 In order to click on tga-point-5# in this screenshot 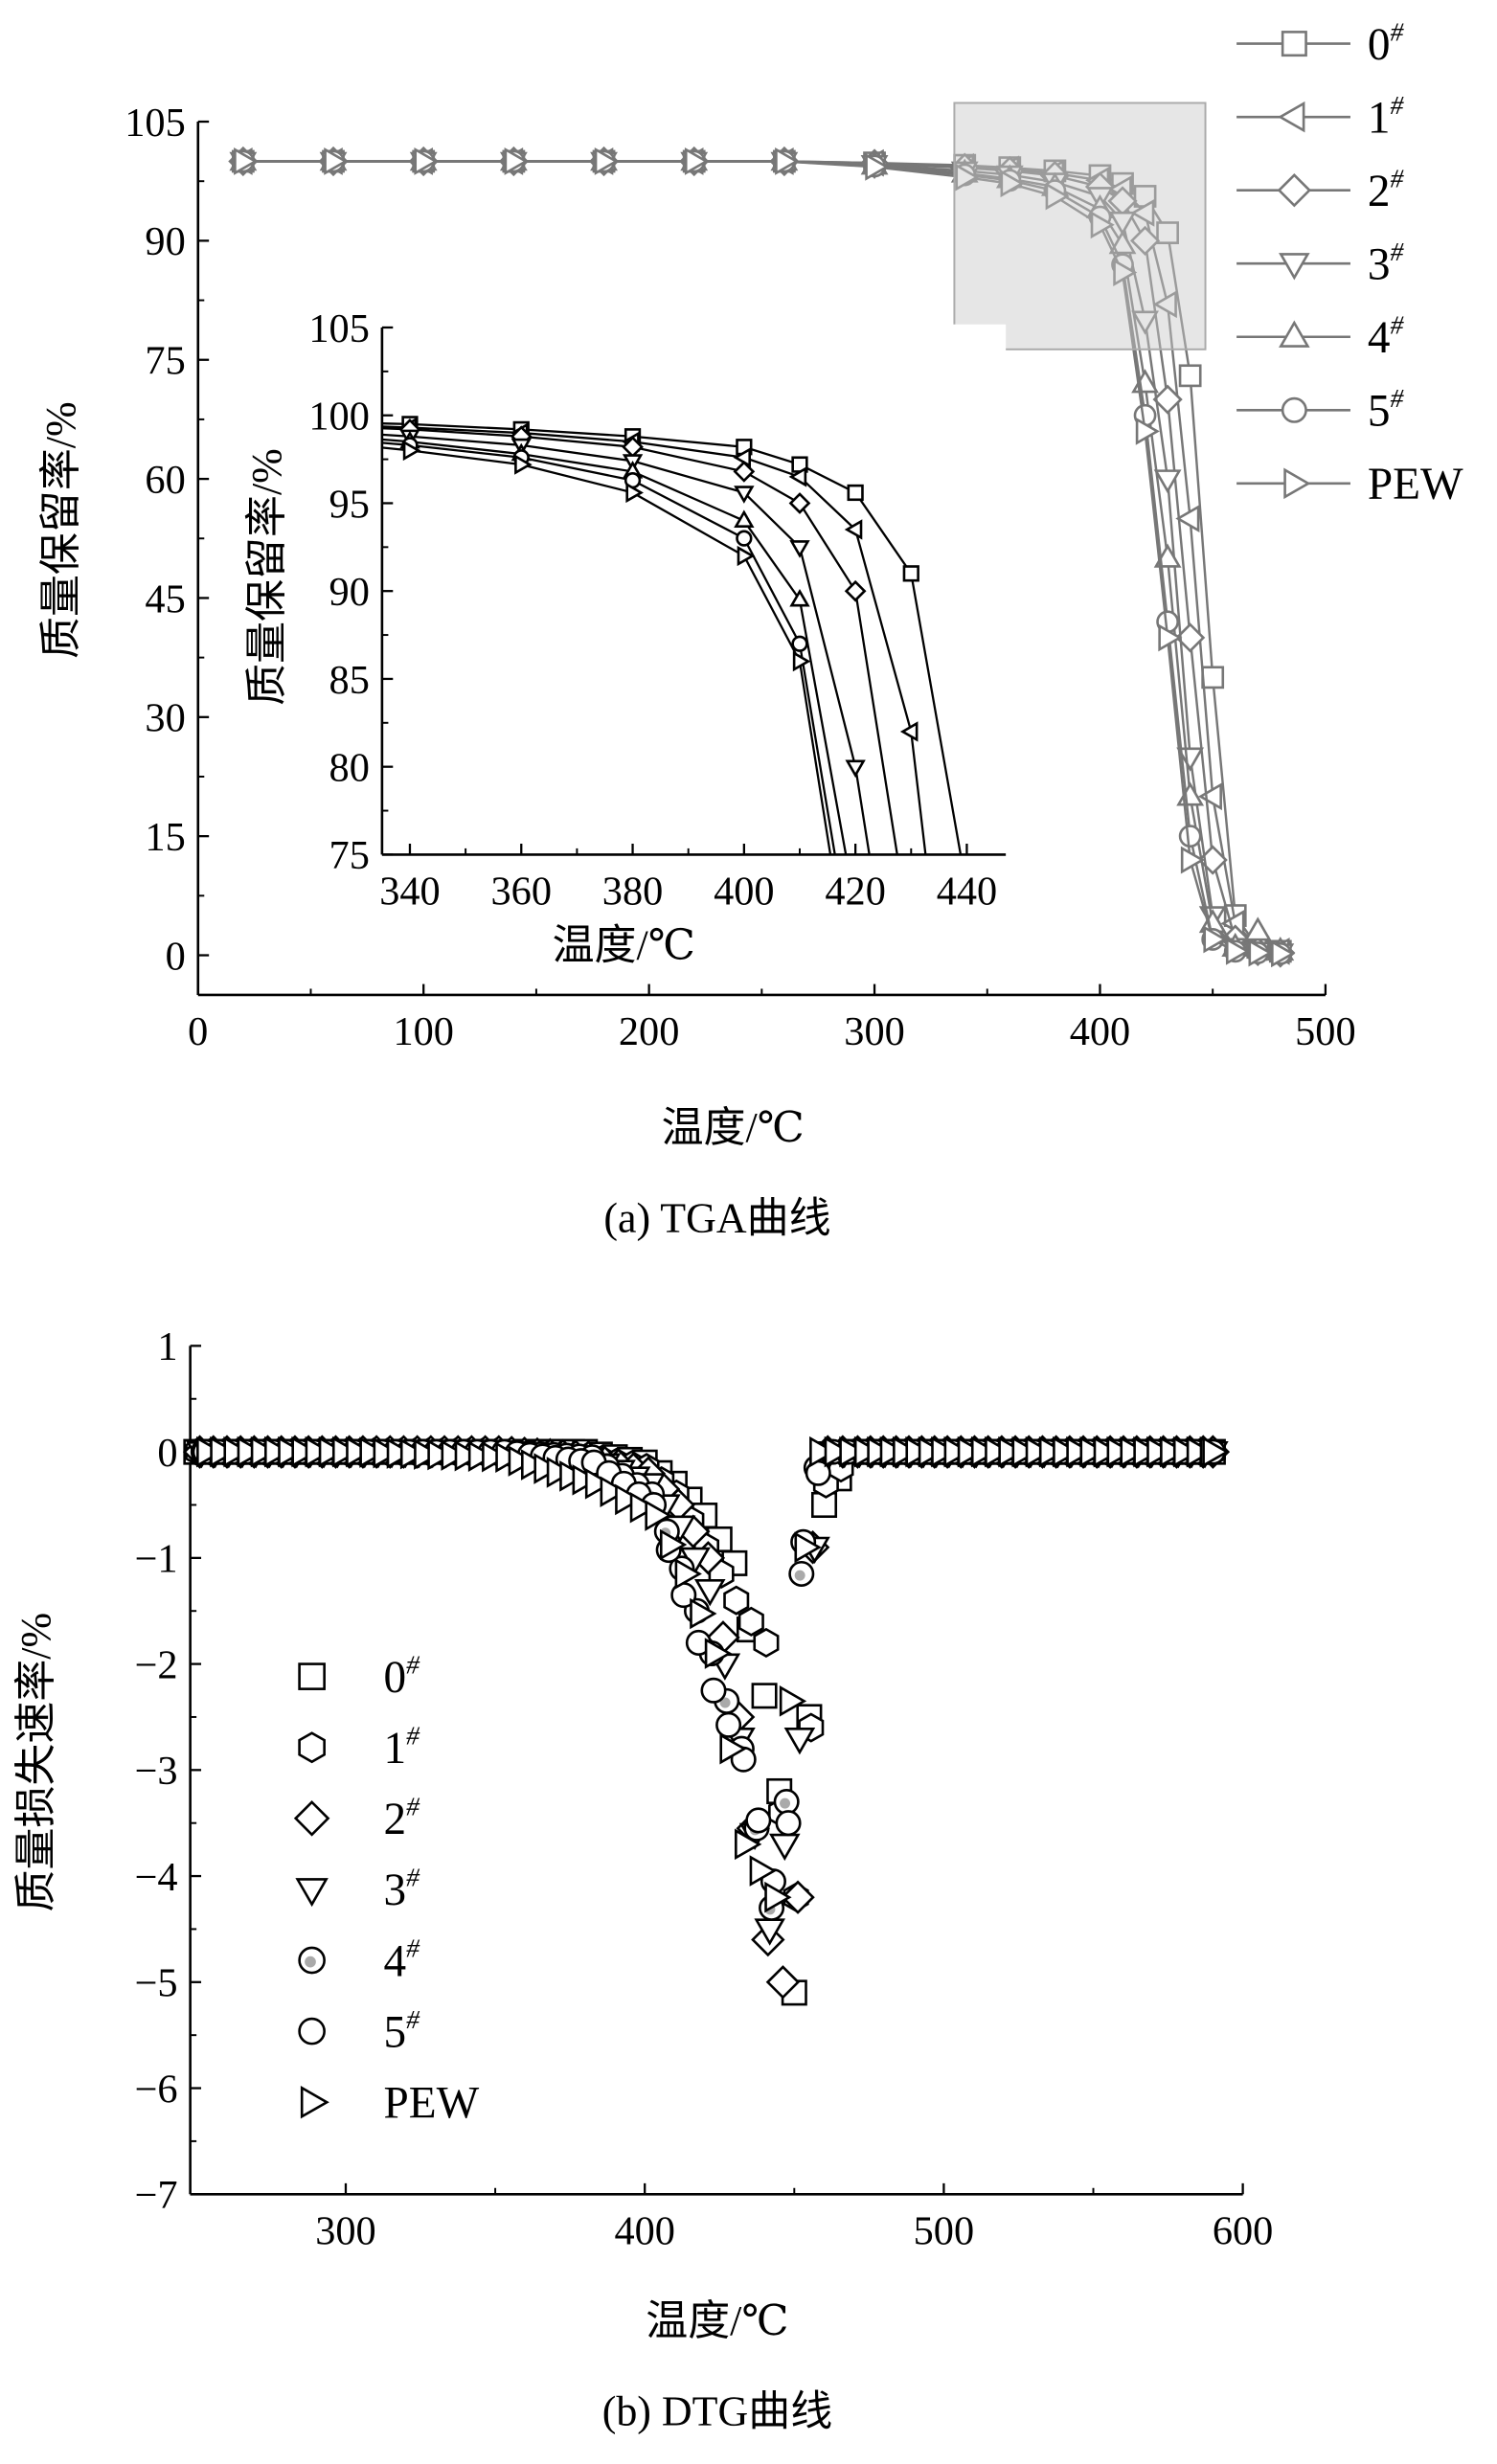, I will do `click(1190, 836)`.